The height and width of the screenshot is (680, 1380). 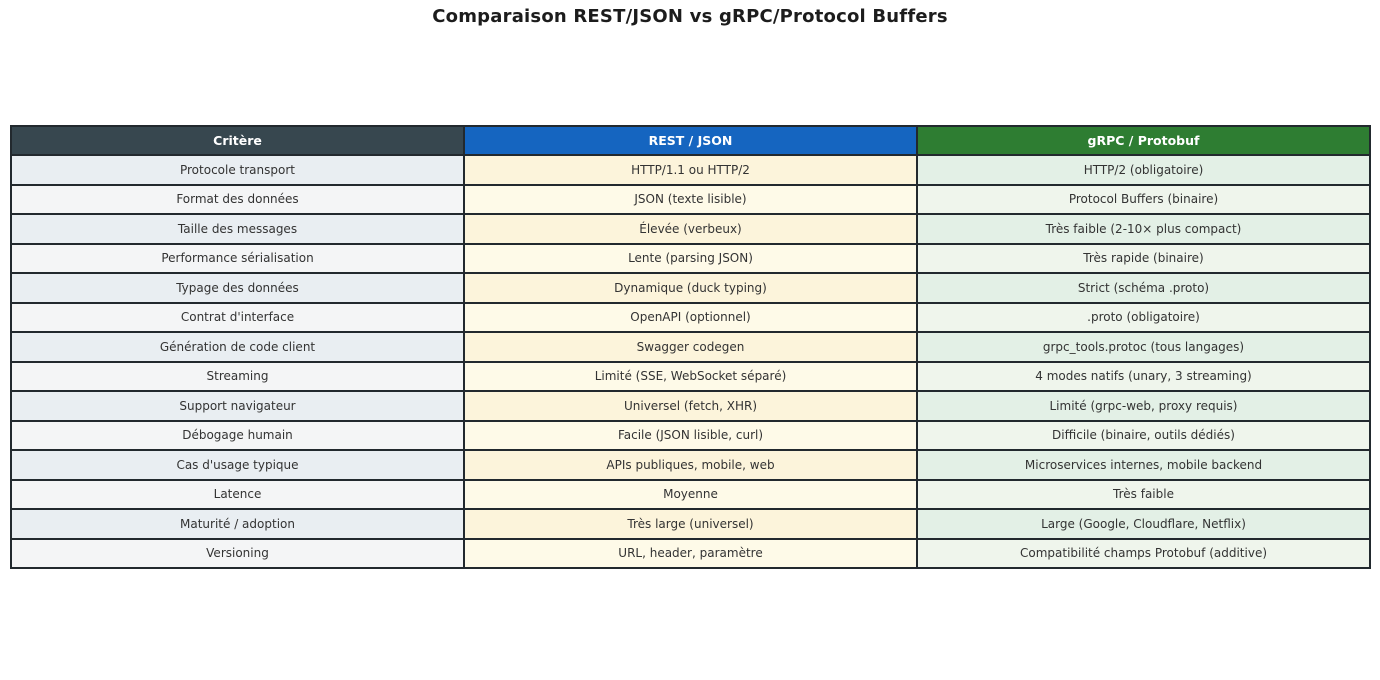 What do you see at coordinates (1143, 465) in the screenshot?
I see `cell-grpc: Microservices internes, mobile backend` at bounding box center [1143, 465].